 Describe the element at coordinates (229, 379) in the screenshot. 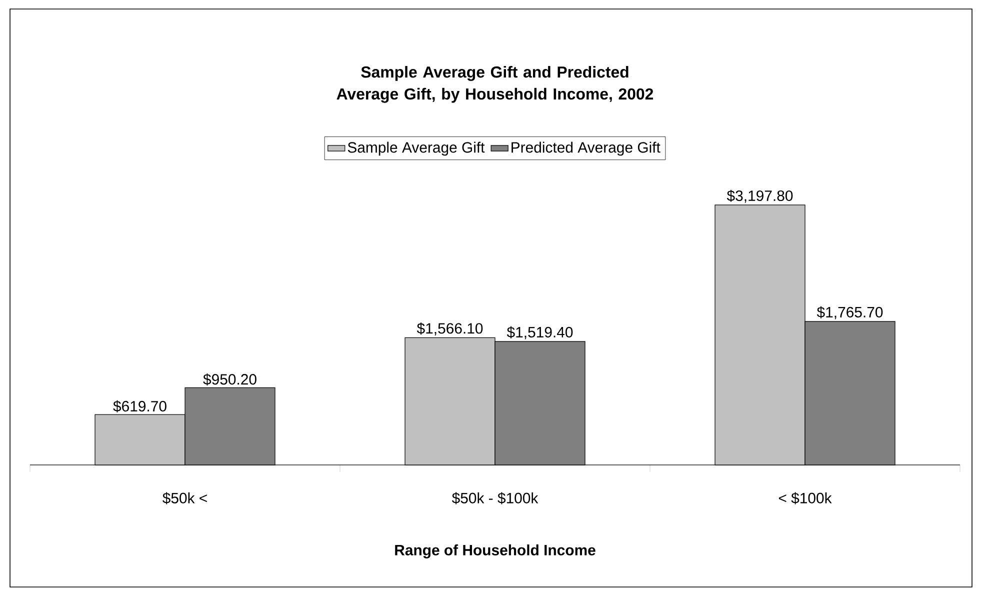

I see `data-label: $950.20` at that location.